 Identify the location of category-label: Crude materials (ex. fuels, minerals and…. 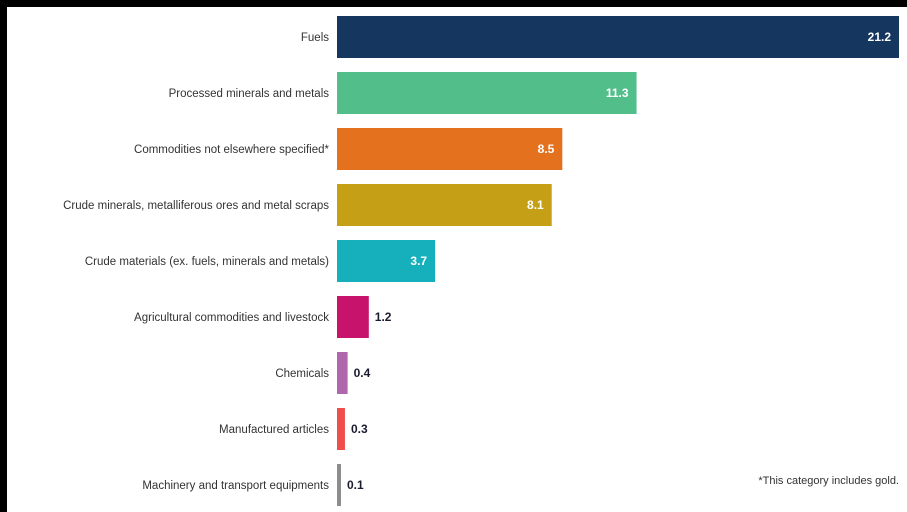
(207, 262).